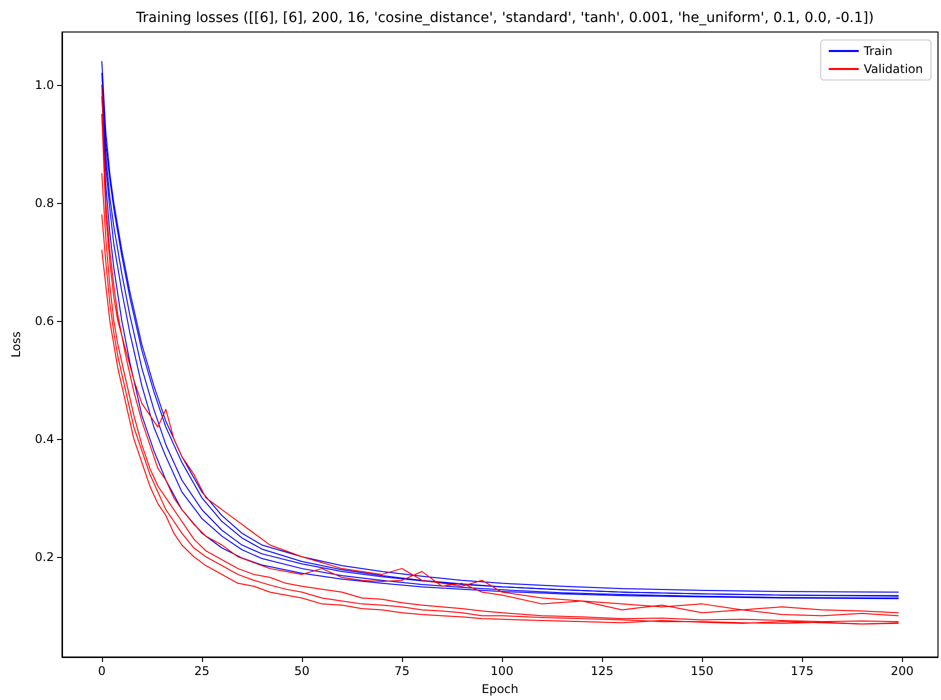 This screenshot has width=941, height=700. I want to click on x-tick-label: 200, so click(902, 671).